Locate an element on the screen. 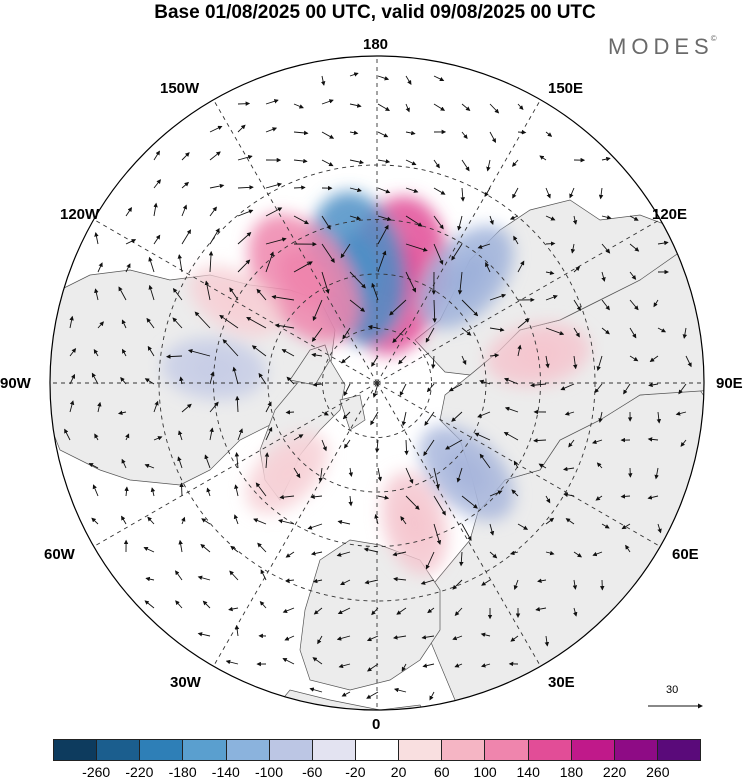 The height and width of the screenshot is (783, 750). reference-vector-label: 30 is located at coordinates (672, 690).